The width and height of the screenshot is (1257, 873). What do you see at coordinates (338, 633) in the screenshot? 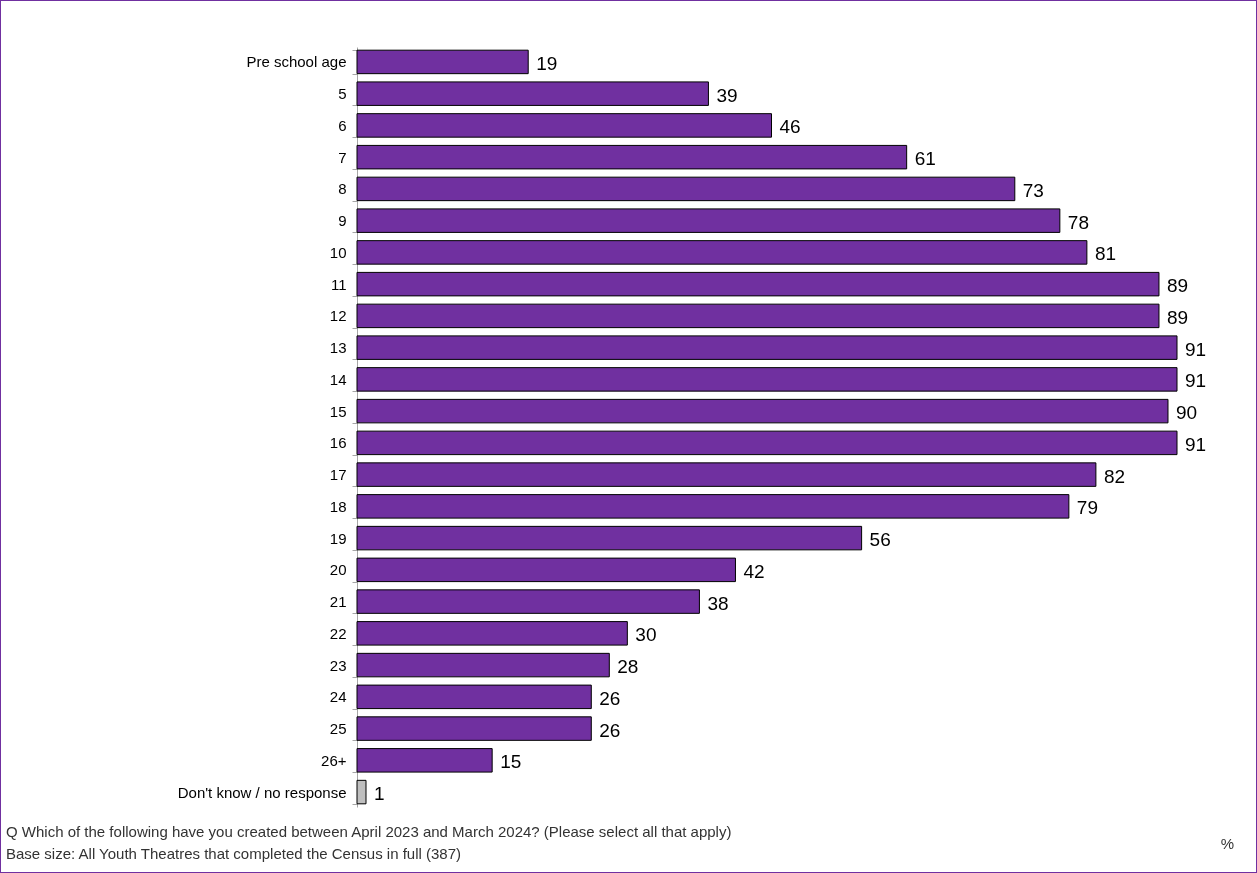
I see `y-tick-label: 22` at bounding box center [338, 633].